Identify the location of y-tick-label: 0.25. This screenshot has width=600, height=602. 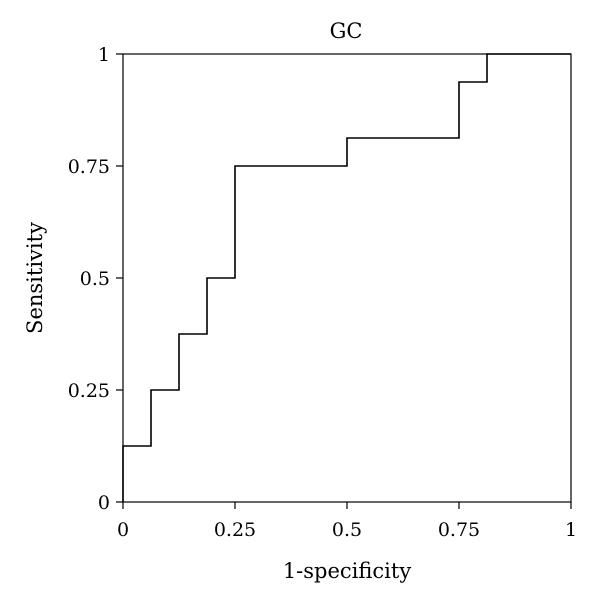
(89, 391).